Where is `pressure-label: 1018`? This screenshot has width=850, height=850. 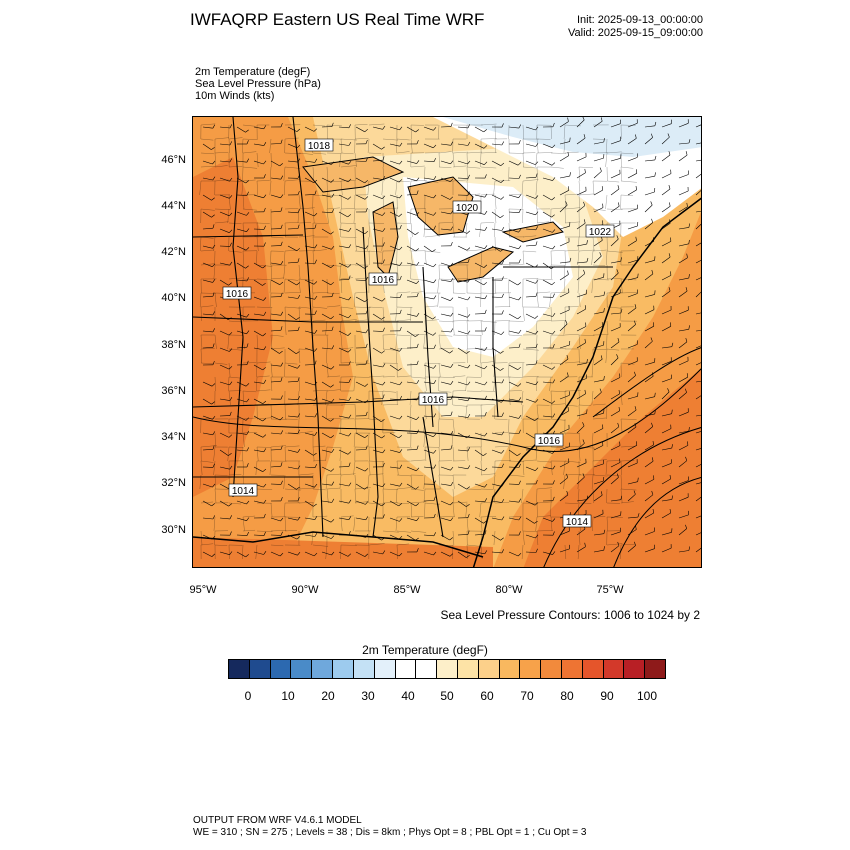 pressure-label: 1018 is located at coordinates (319, 145).